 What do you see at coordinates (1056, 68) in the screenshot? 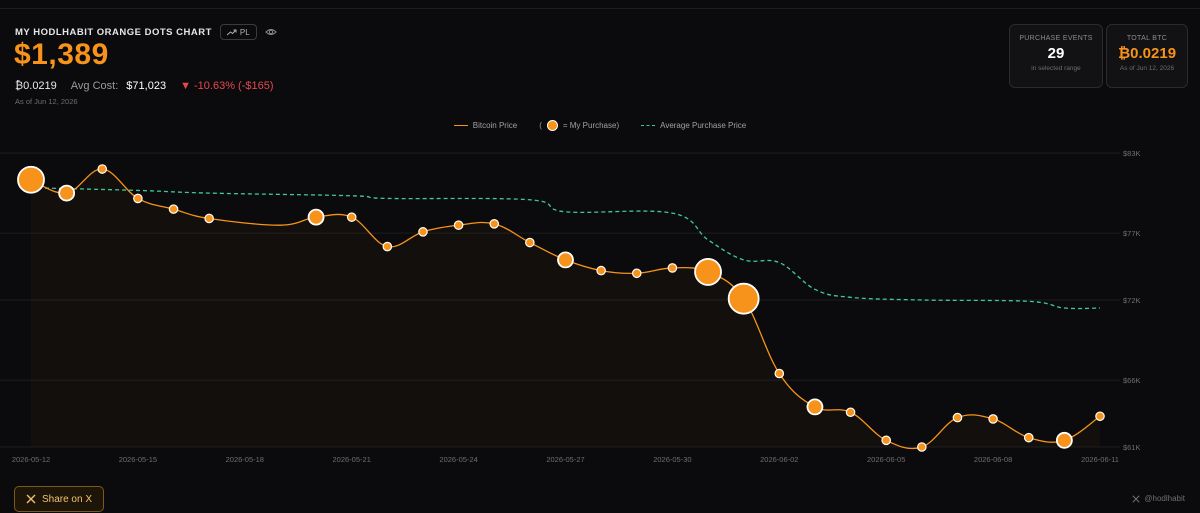
I see `purchase-events-sub: in selected range` at bounding box center [1056, 68].